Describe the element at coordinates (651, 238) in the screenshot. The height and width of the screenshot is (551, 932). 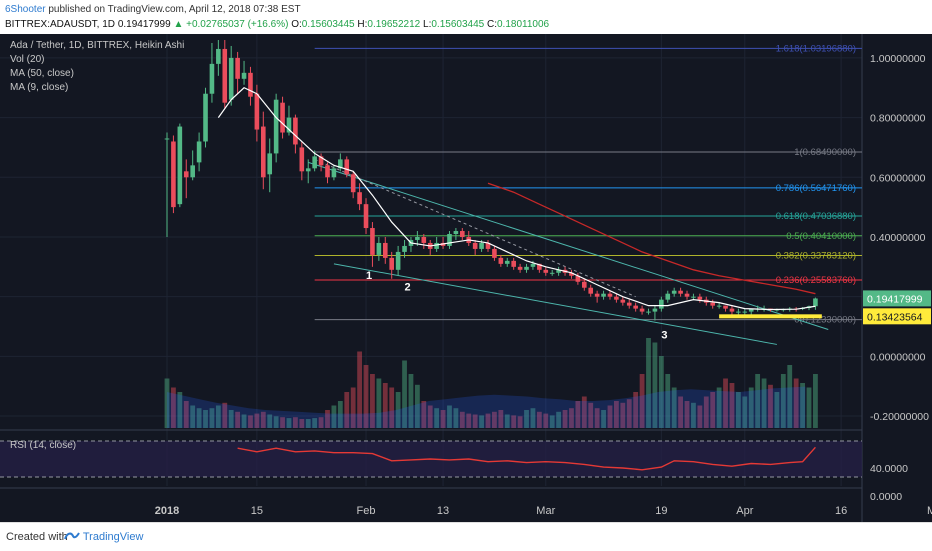
I see `ma50-line` at that location.